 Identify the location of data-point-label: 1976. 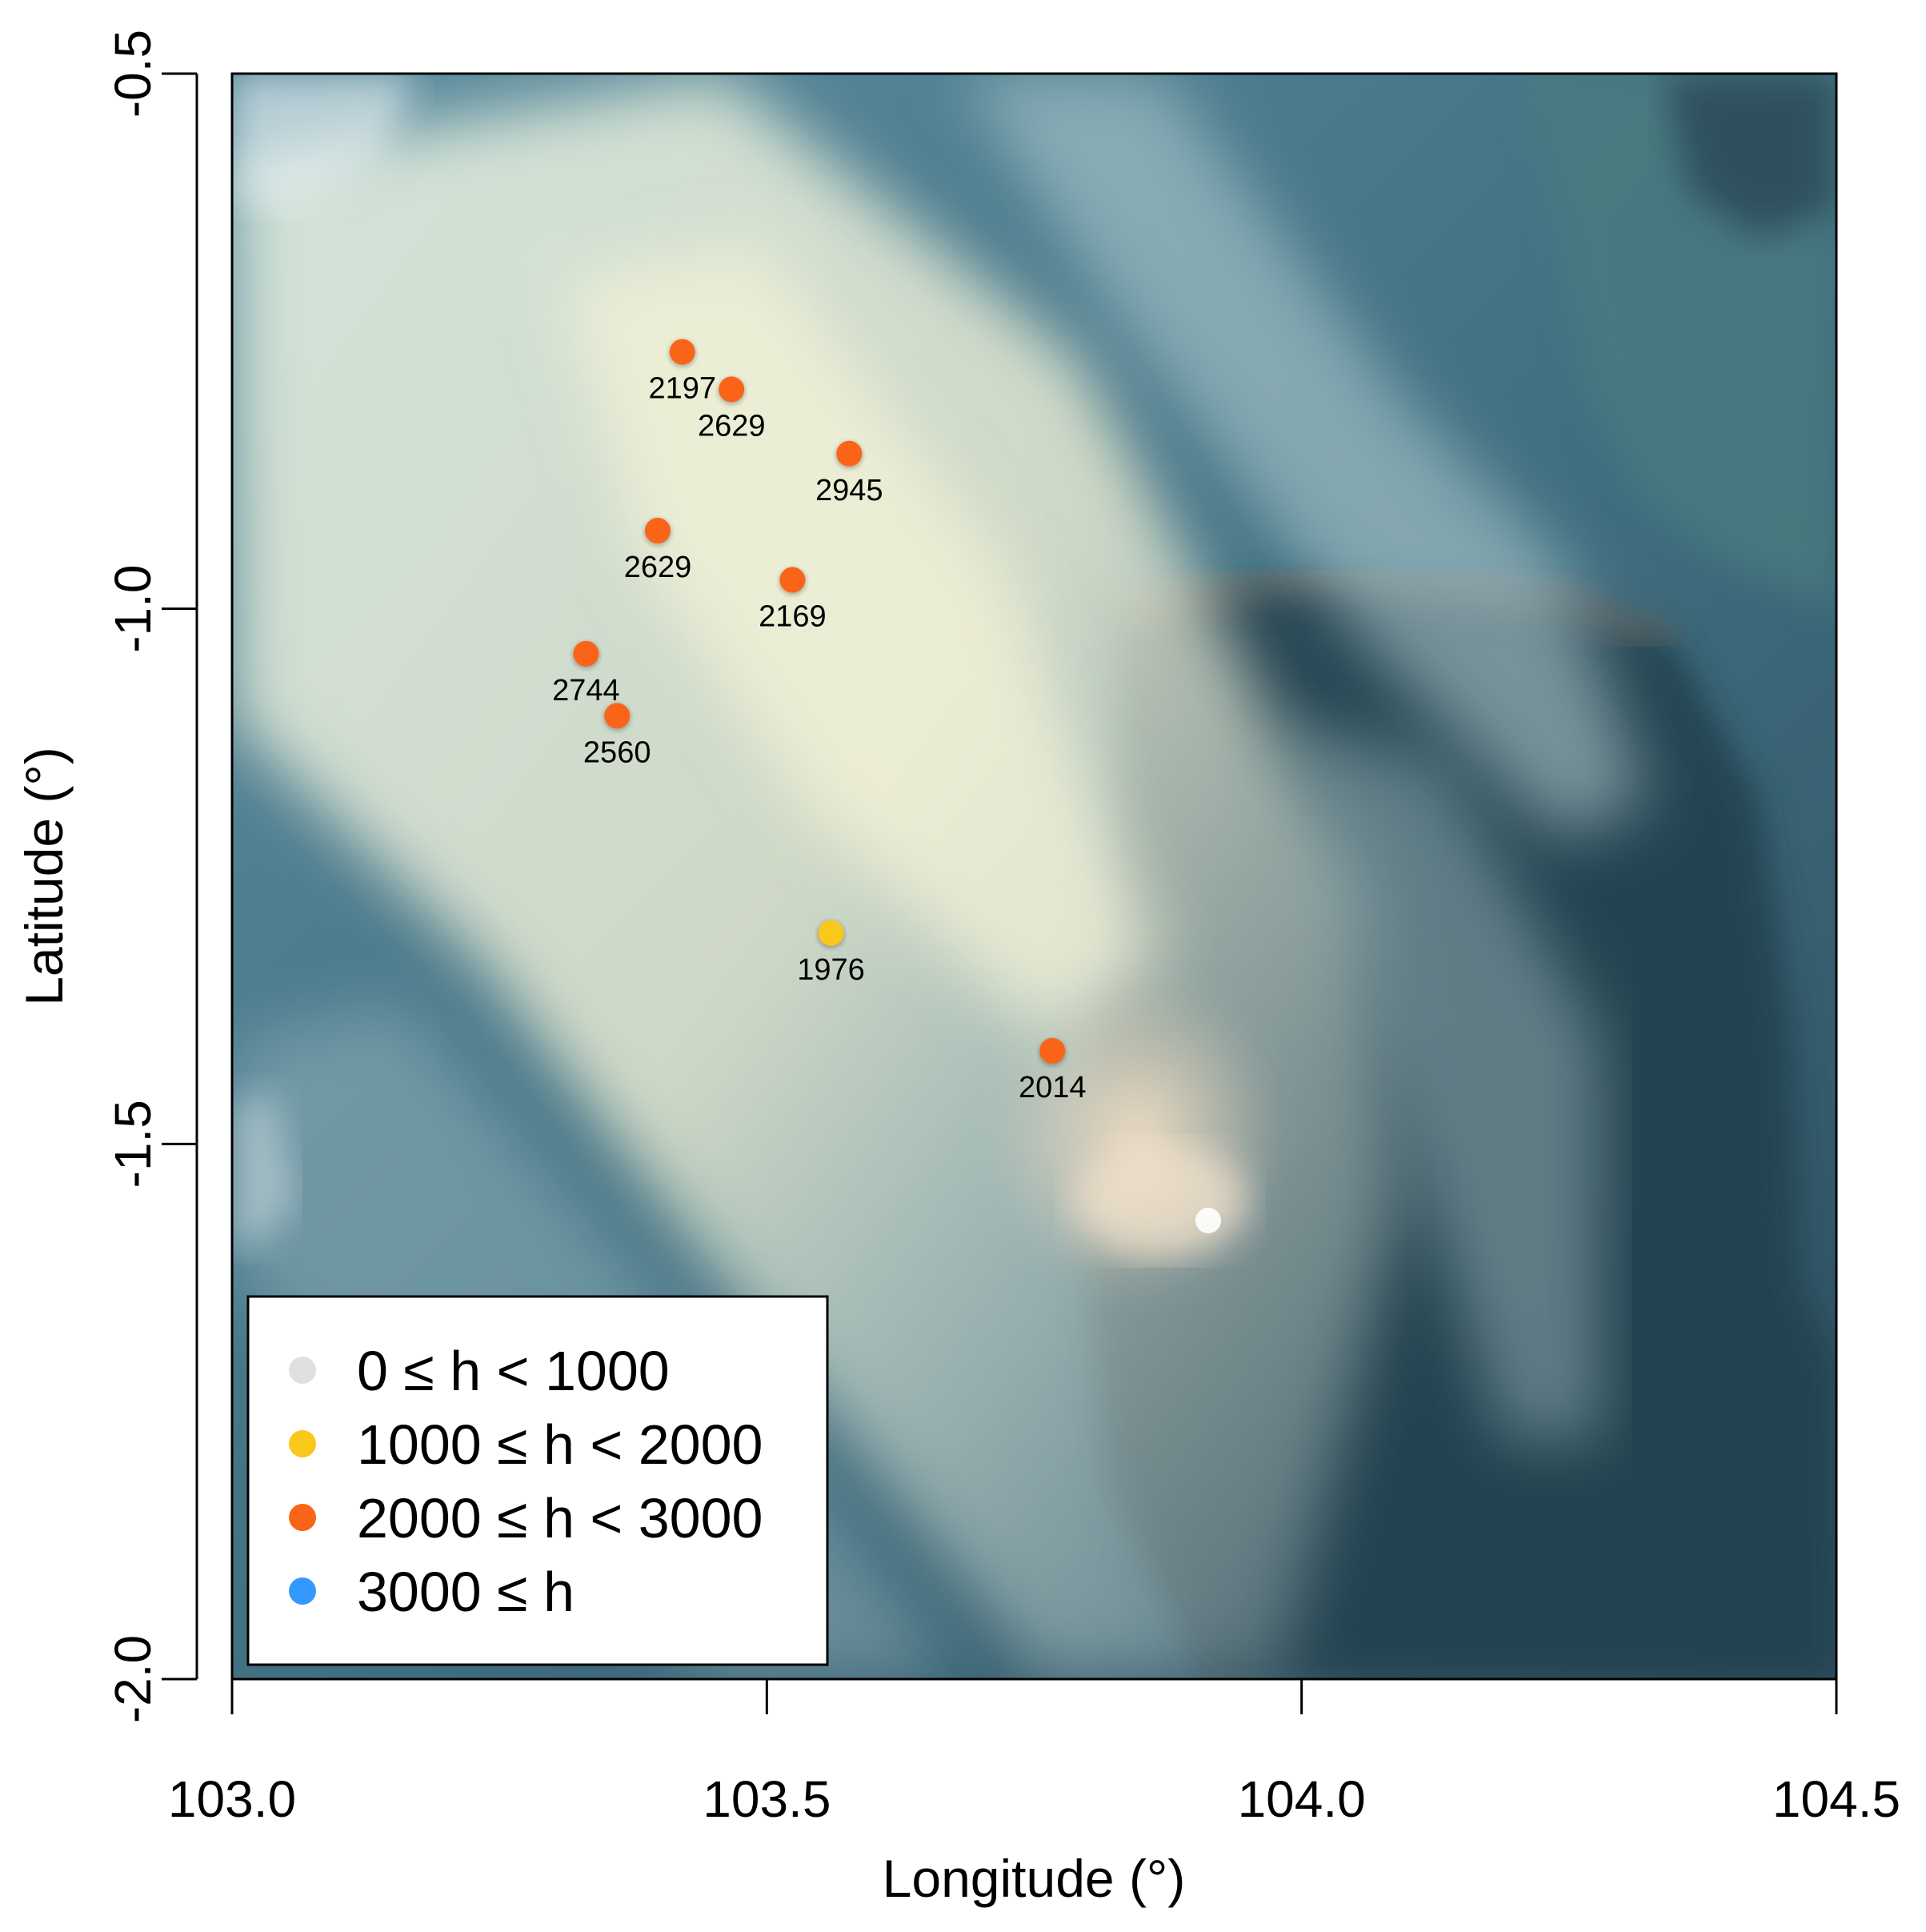
(831, 970).